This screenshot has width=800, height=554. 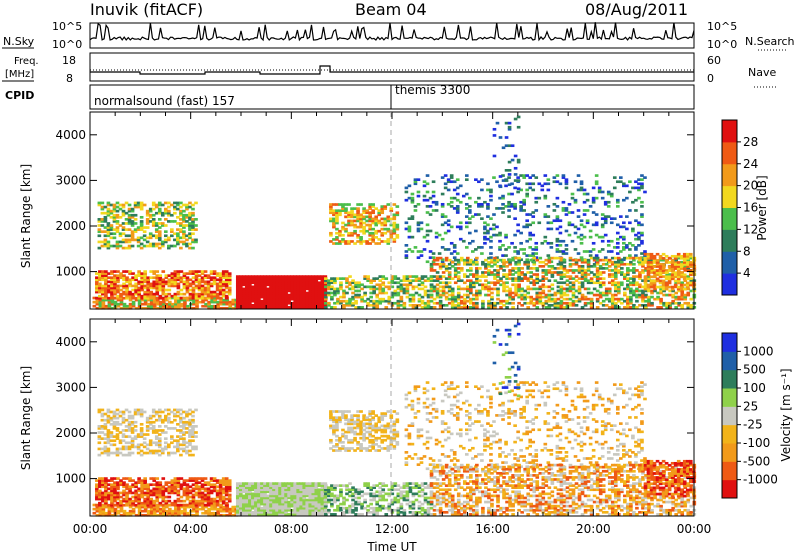 What do you see at coordinates (19, 41) in the screenshot?
I see `nsky-label: N.Sky` at bounding box center [19, 41].